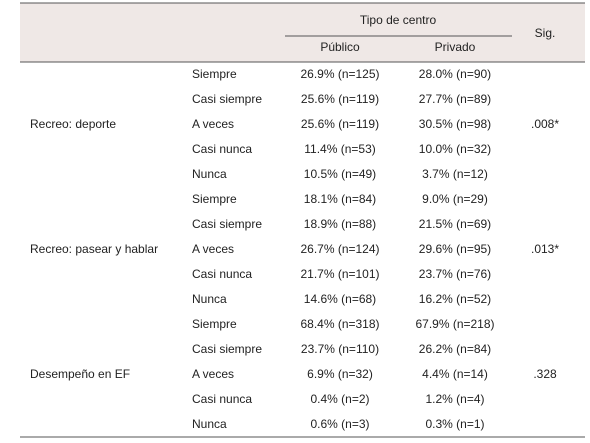 Image resolution: width=590 pixels, height=443 pixels. What do you see at coordinates (340, 374) in the screenshot?
I see `cell-publico: 6.9% (n=32)` at bounding box center [340, 374].